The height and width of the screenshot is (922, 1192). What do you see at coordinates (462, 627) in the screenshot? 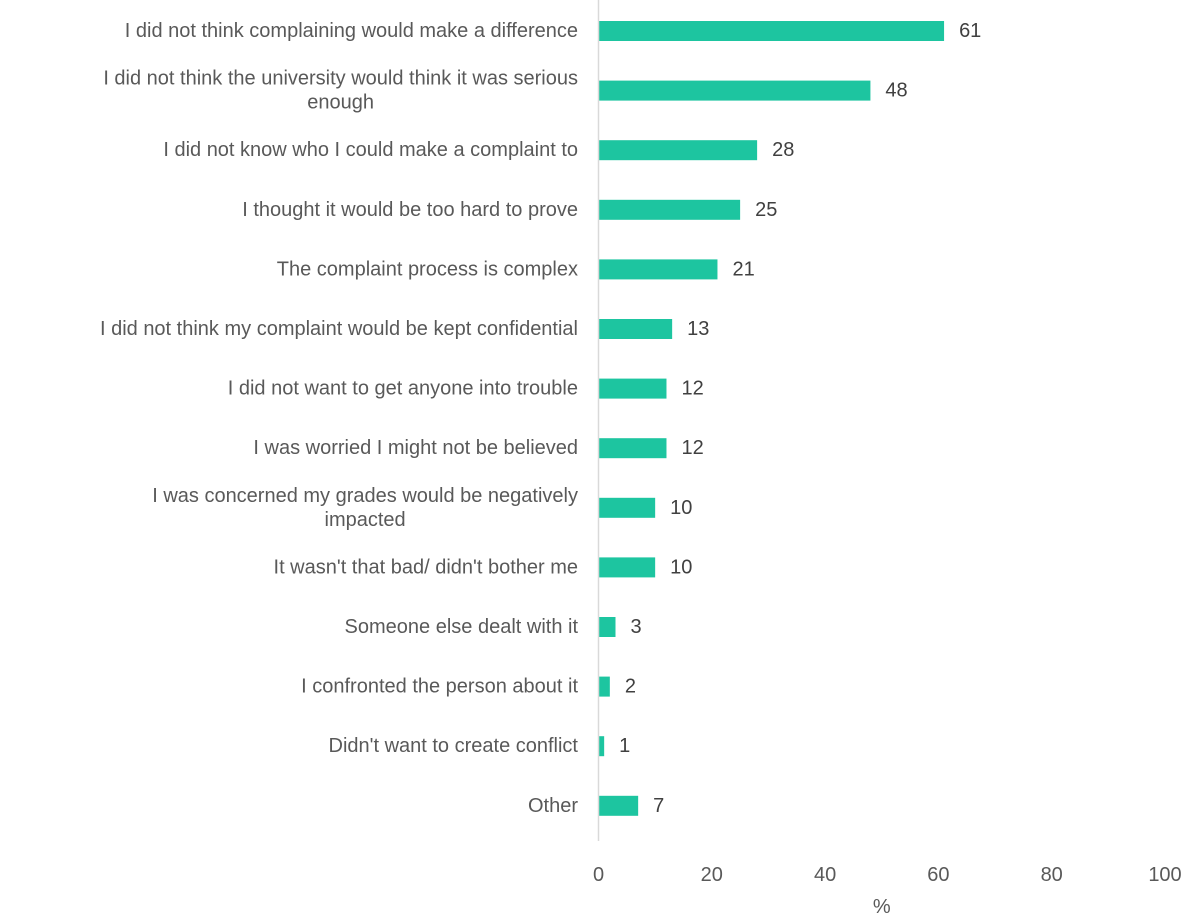
I see `category-label: Someone else dealt with it` at bounding box center [462, 627].